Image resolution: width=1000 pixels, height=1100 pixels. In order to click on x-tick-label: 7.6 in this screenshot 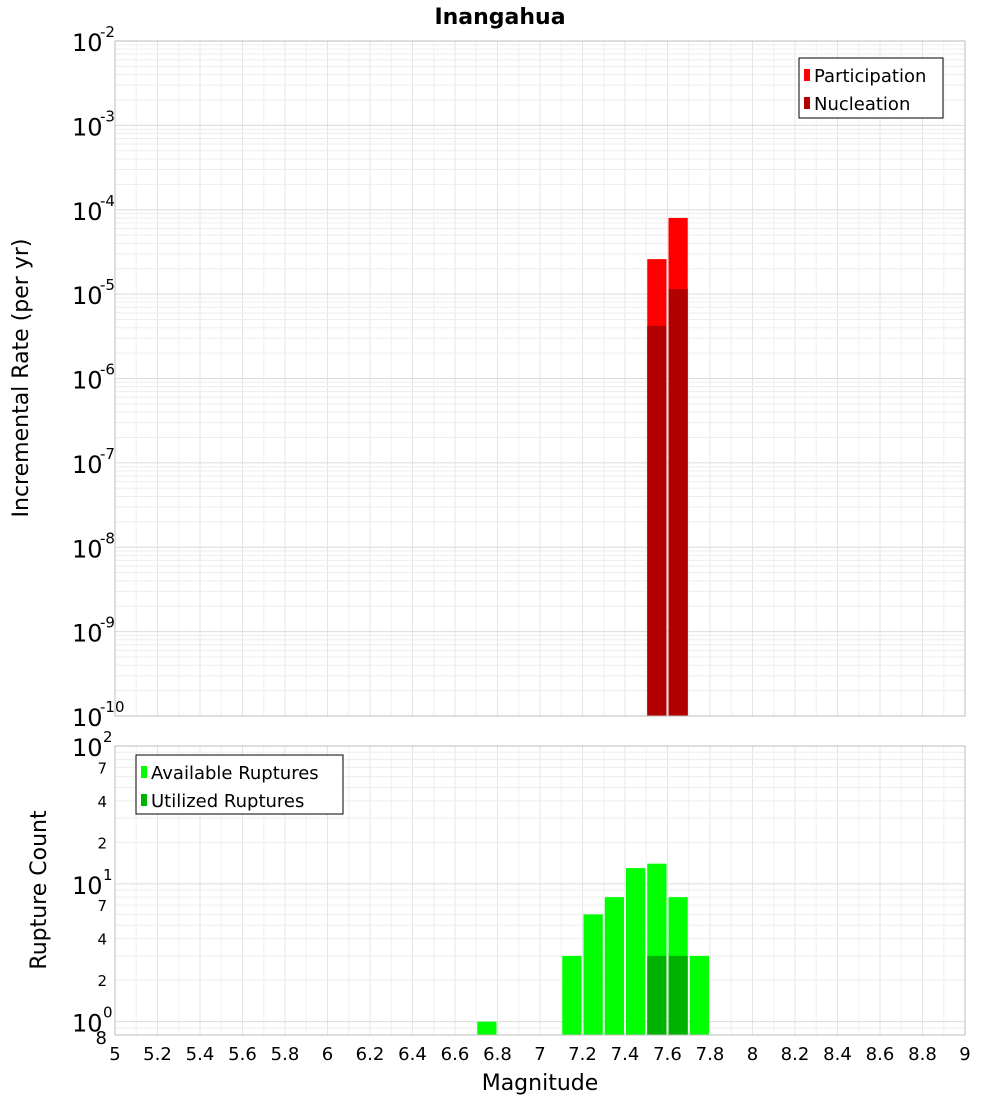, I will do `click(667, 1054)`.